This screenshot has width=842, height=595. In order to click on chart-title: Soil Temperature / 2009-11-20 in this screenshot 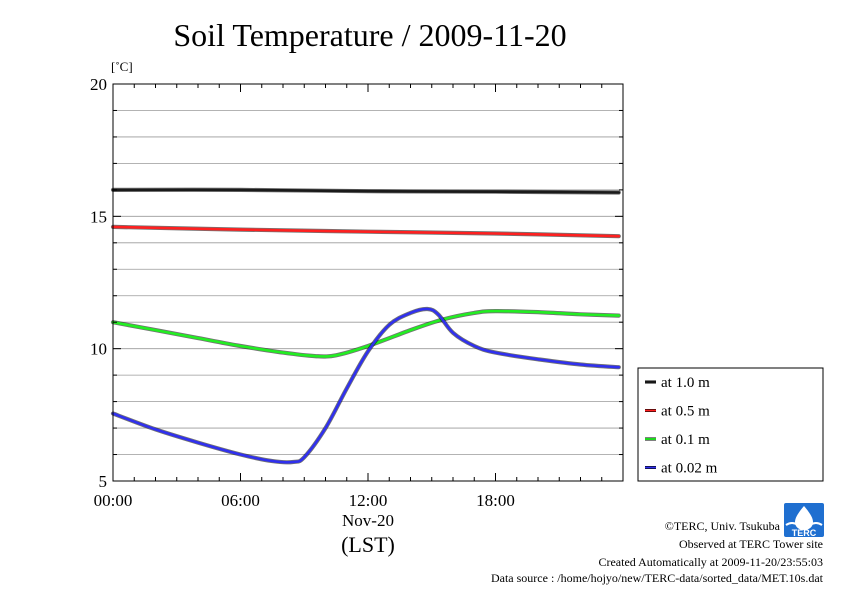, I will do `click(369, 35)`.